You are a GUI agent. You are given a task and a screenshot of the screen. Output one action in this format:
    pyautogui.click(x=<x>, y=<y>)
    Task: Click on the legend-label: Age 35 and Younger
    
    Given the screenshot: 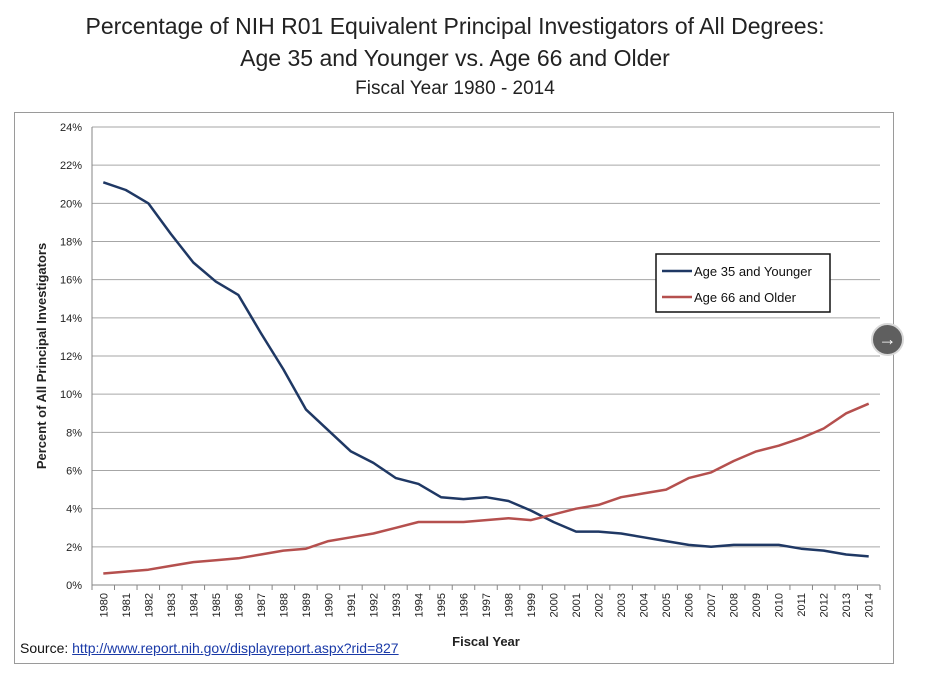 What is the action you would take?
    pyautogui.click(x=753, y=271)
    